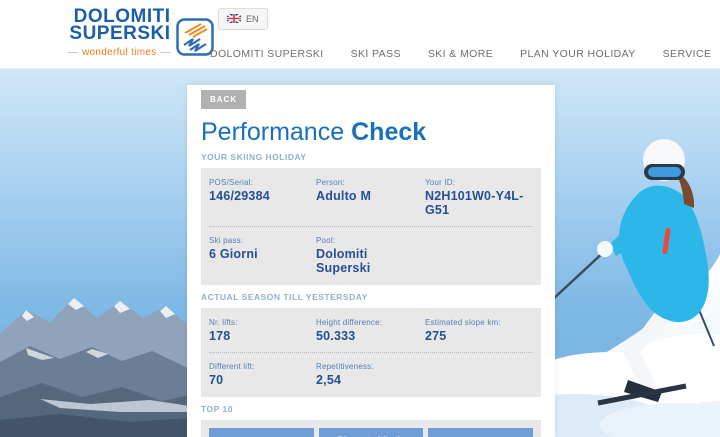  I want to click on stat-pos-serial: POS/Serial: 146/29384, so click(262, 197).